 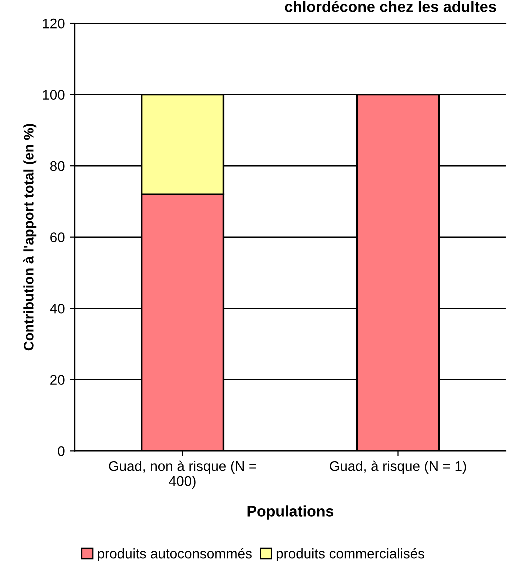 I want to click on y-tick-label: 60, so click(x=57, y=237).